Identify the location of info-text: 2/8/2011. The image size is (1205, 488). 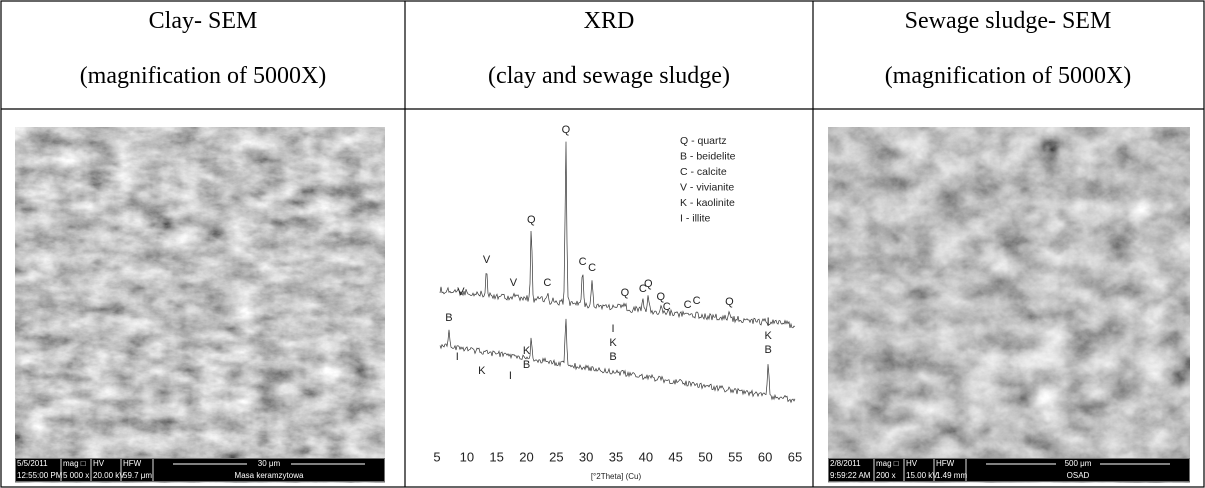
(845, 463).